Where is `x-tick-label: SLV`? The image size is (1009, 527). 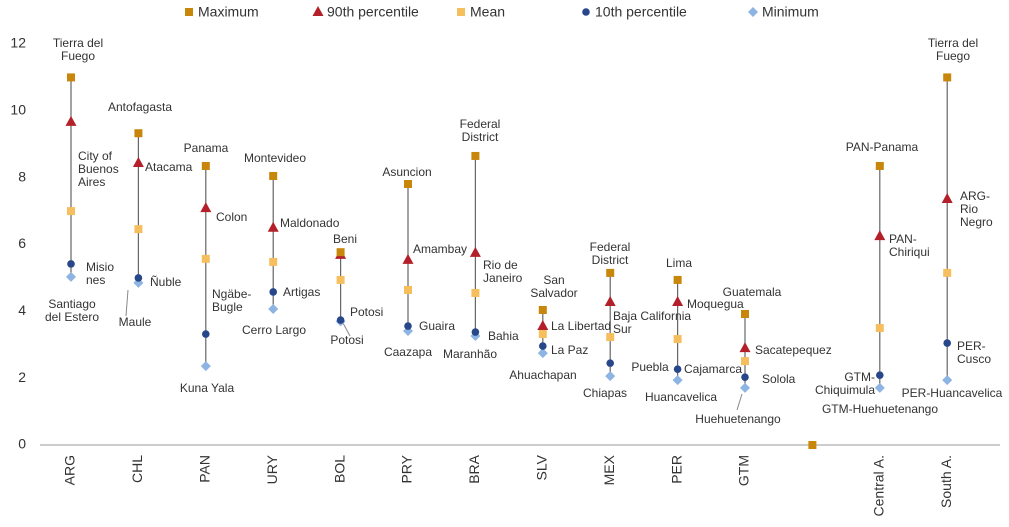 x-tick-label: SLV is located at coordinates (542, 467).